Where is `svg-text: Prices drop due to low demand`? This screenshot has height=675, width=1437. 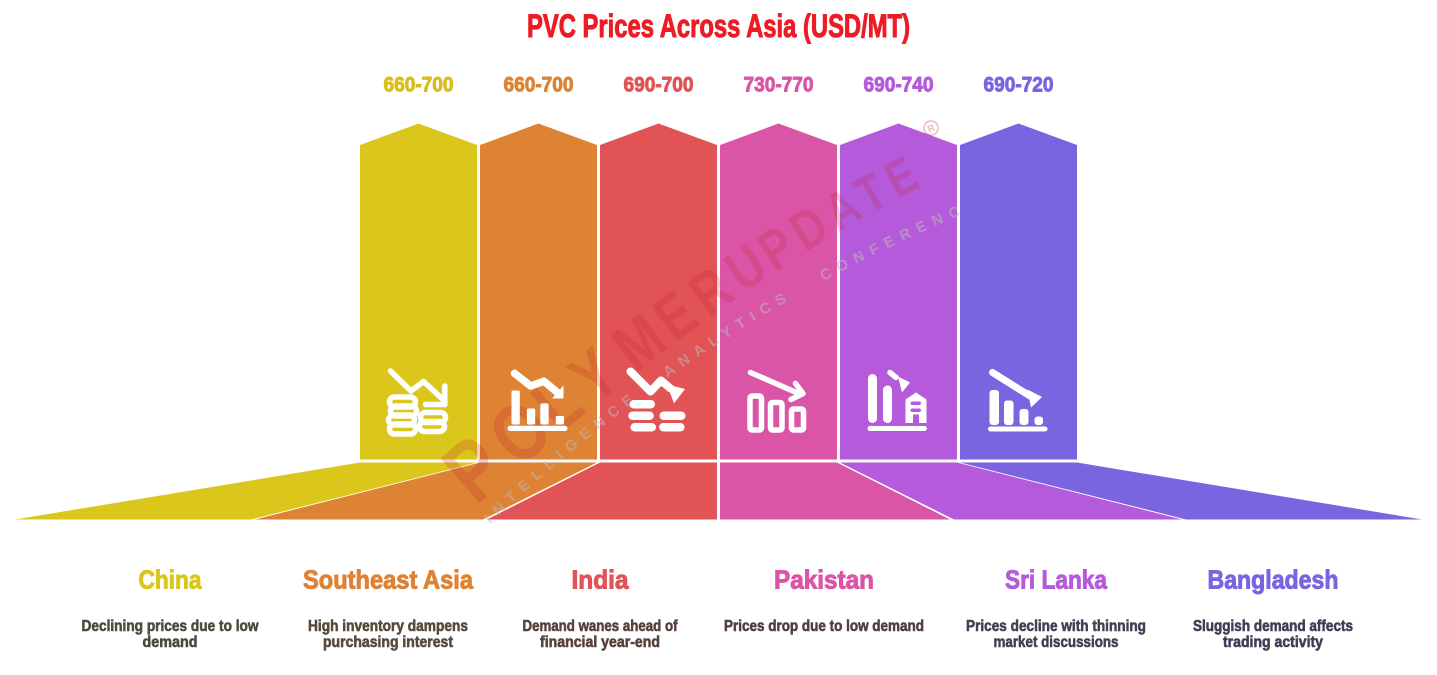
svg-text: Prices drop due to low demand is located at coordinates (824, 626).